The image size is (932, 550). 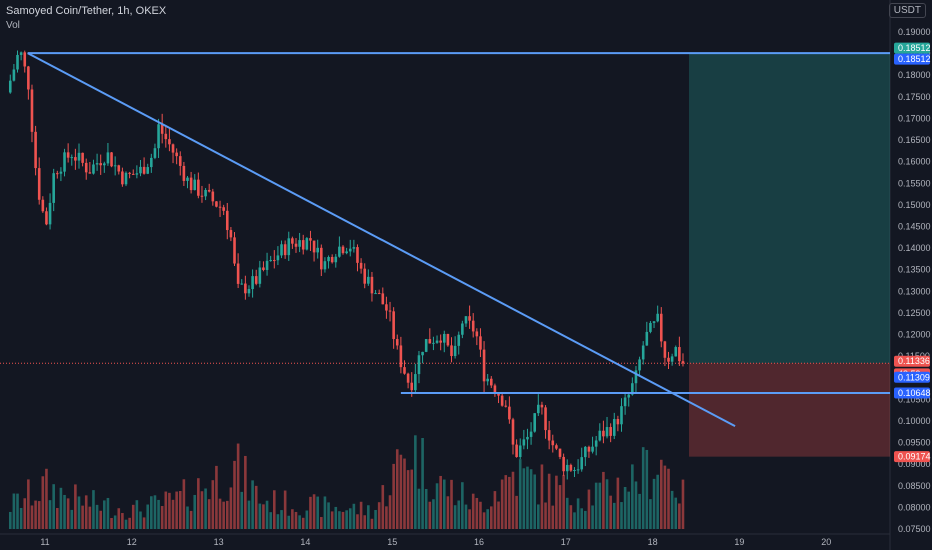 I want to click on y-tick-label: 0.08000, so click(x=914, y=507).